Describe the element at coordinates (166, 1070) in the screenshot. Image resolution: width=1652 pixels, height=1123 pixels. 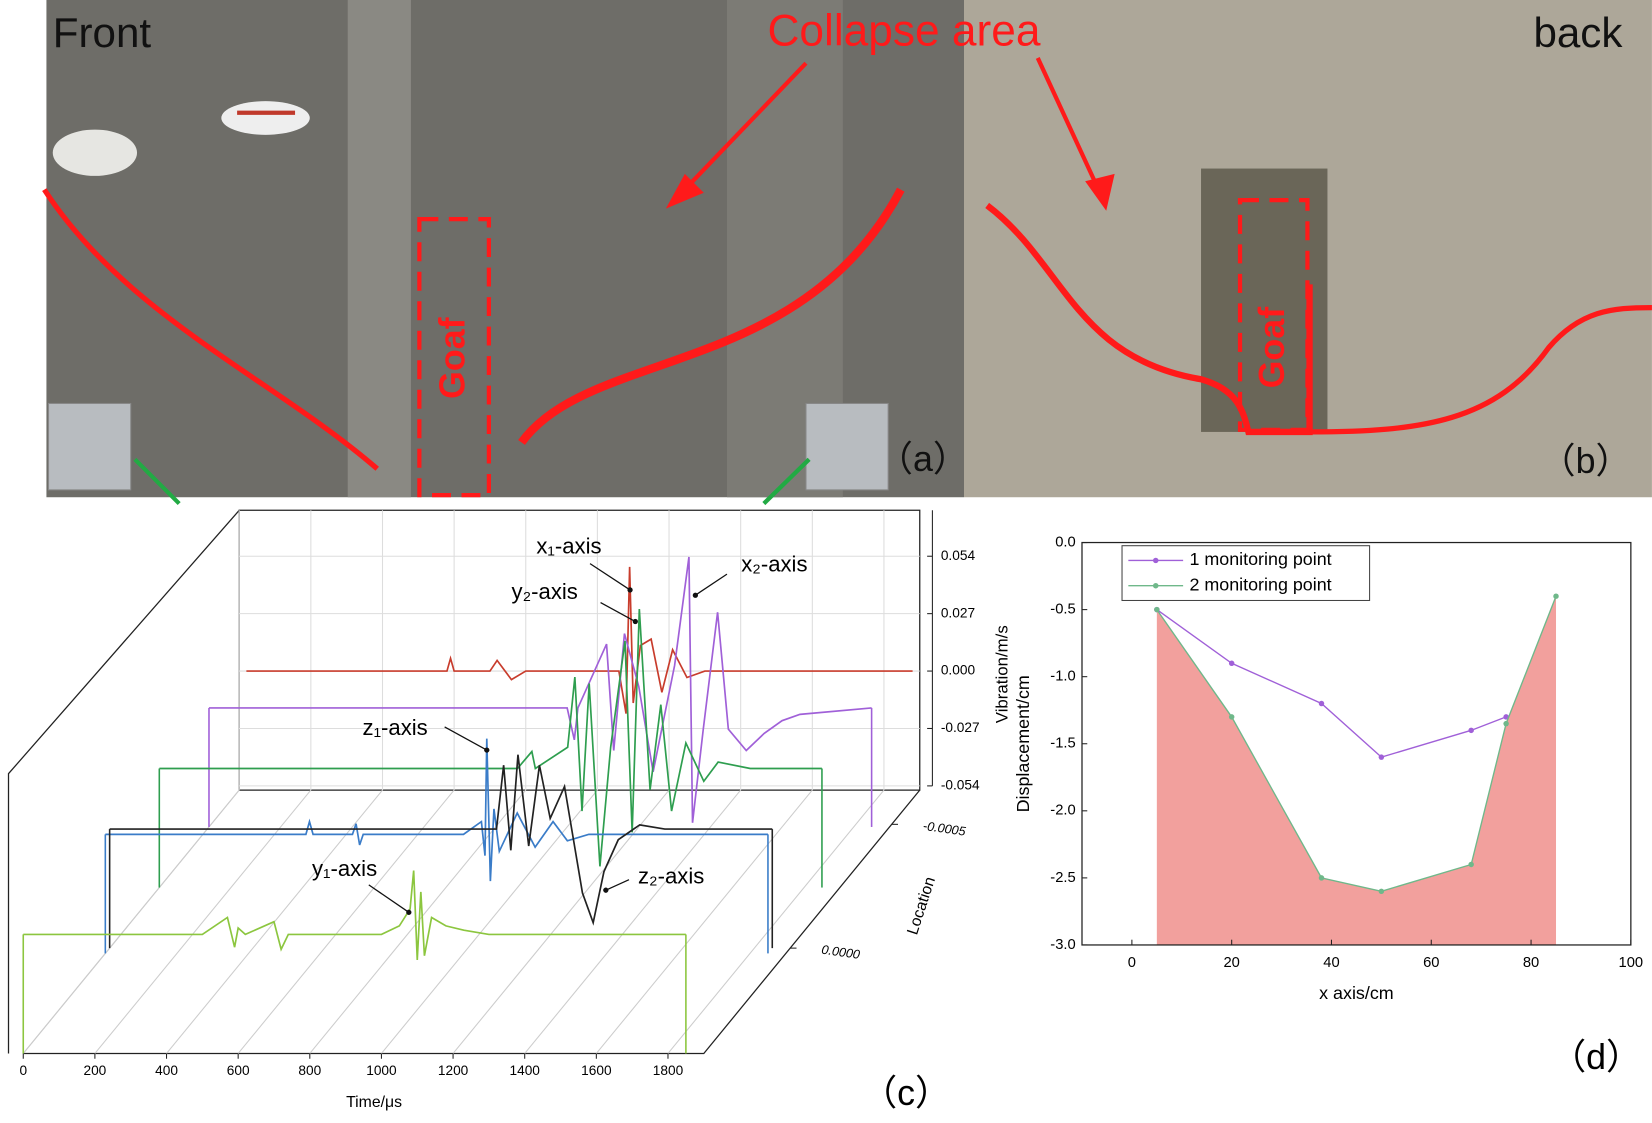
I see `x-tick-label: 400` at that location.